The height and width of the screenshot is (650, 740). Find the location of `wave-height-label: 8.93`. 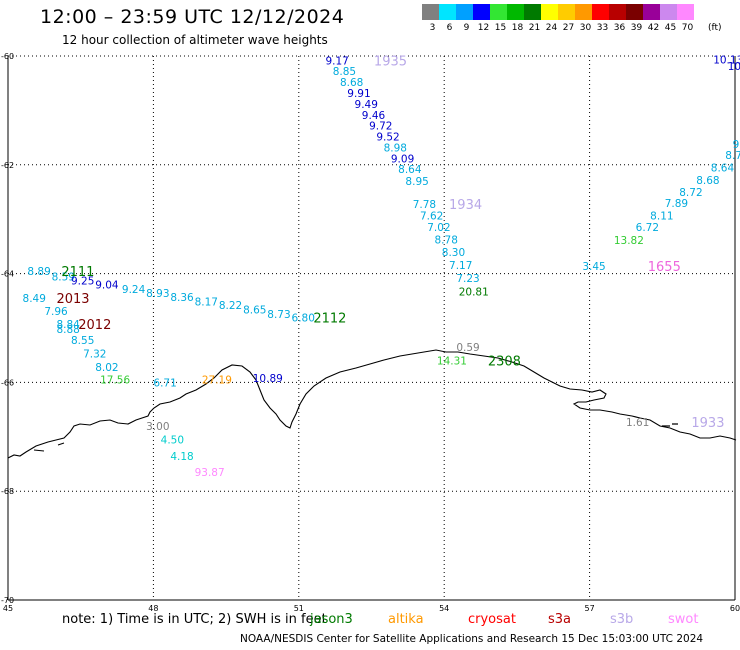

wave-height-label: 8.93 is located at coordinates (157, 294).